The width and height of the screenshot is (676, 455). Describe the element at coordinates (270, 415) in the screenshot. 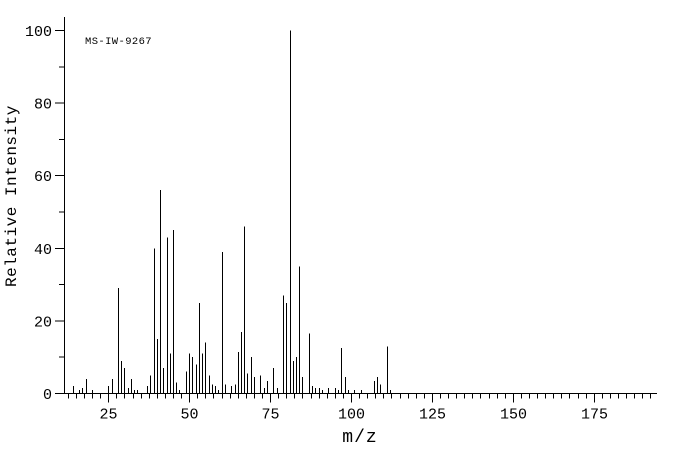

I see `x-tick-label: 75` at that location.